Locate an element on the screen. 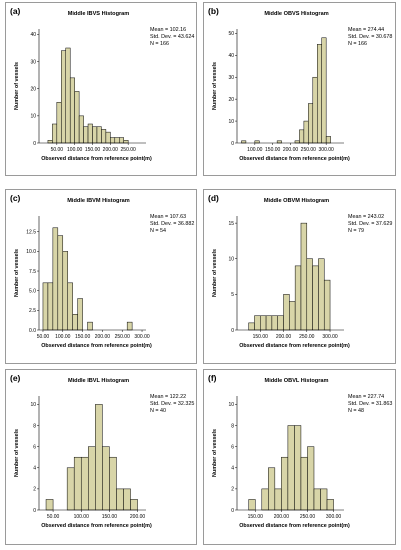  x-tick-label: 100.00 is located at coordinates (82, 517).